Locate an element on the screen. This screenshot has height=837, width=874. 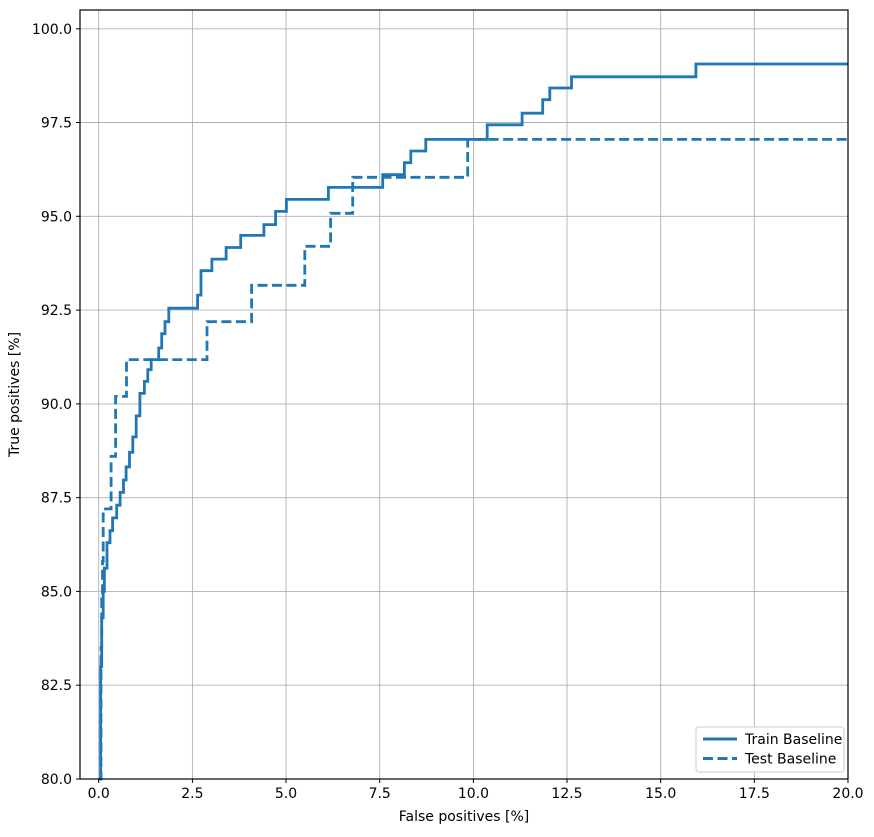
x-axis-label: False positives [%] is located at coordinates (464, 817).